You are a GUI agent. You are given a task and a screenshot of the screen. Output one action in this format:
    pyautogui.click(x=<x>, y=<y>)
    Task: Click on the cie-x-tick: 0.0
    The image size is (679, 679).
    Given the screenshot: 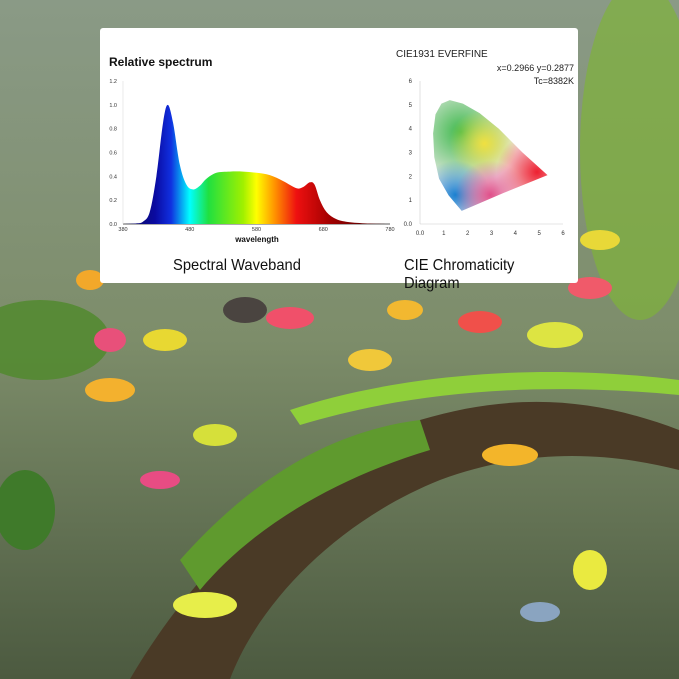 What is the action you would take?
    pyautogui.click(x=420, y=234)
    